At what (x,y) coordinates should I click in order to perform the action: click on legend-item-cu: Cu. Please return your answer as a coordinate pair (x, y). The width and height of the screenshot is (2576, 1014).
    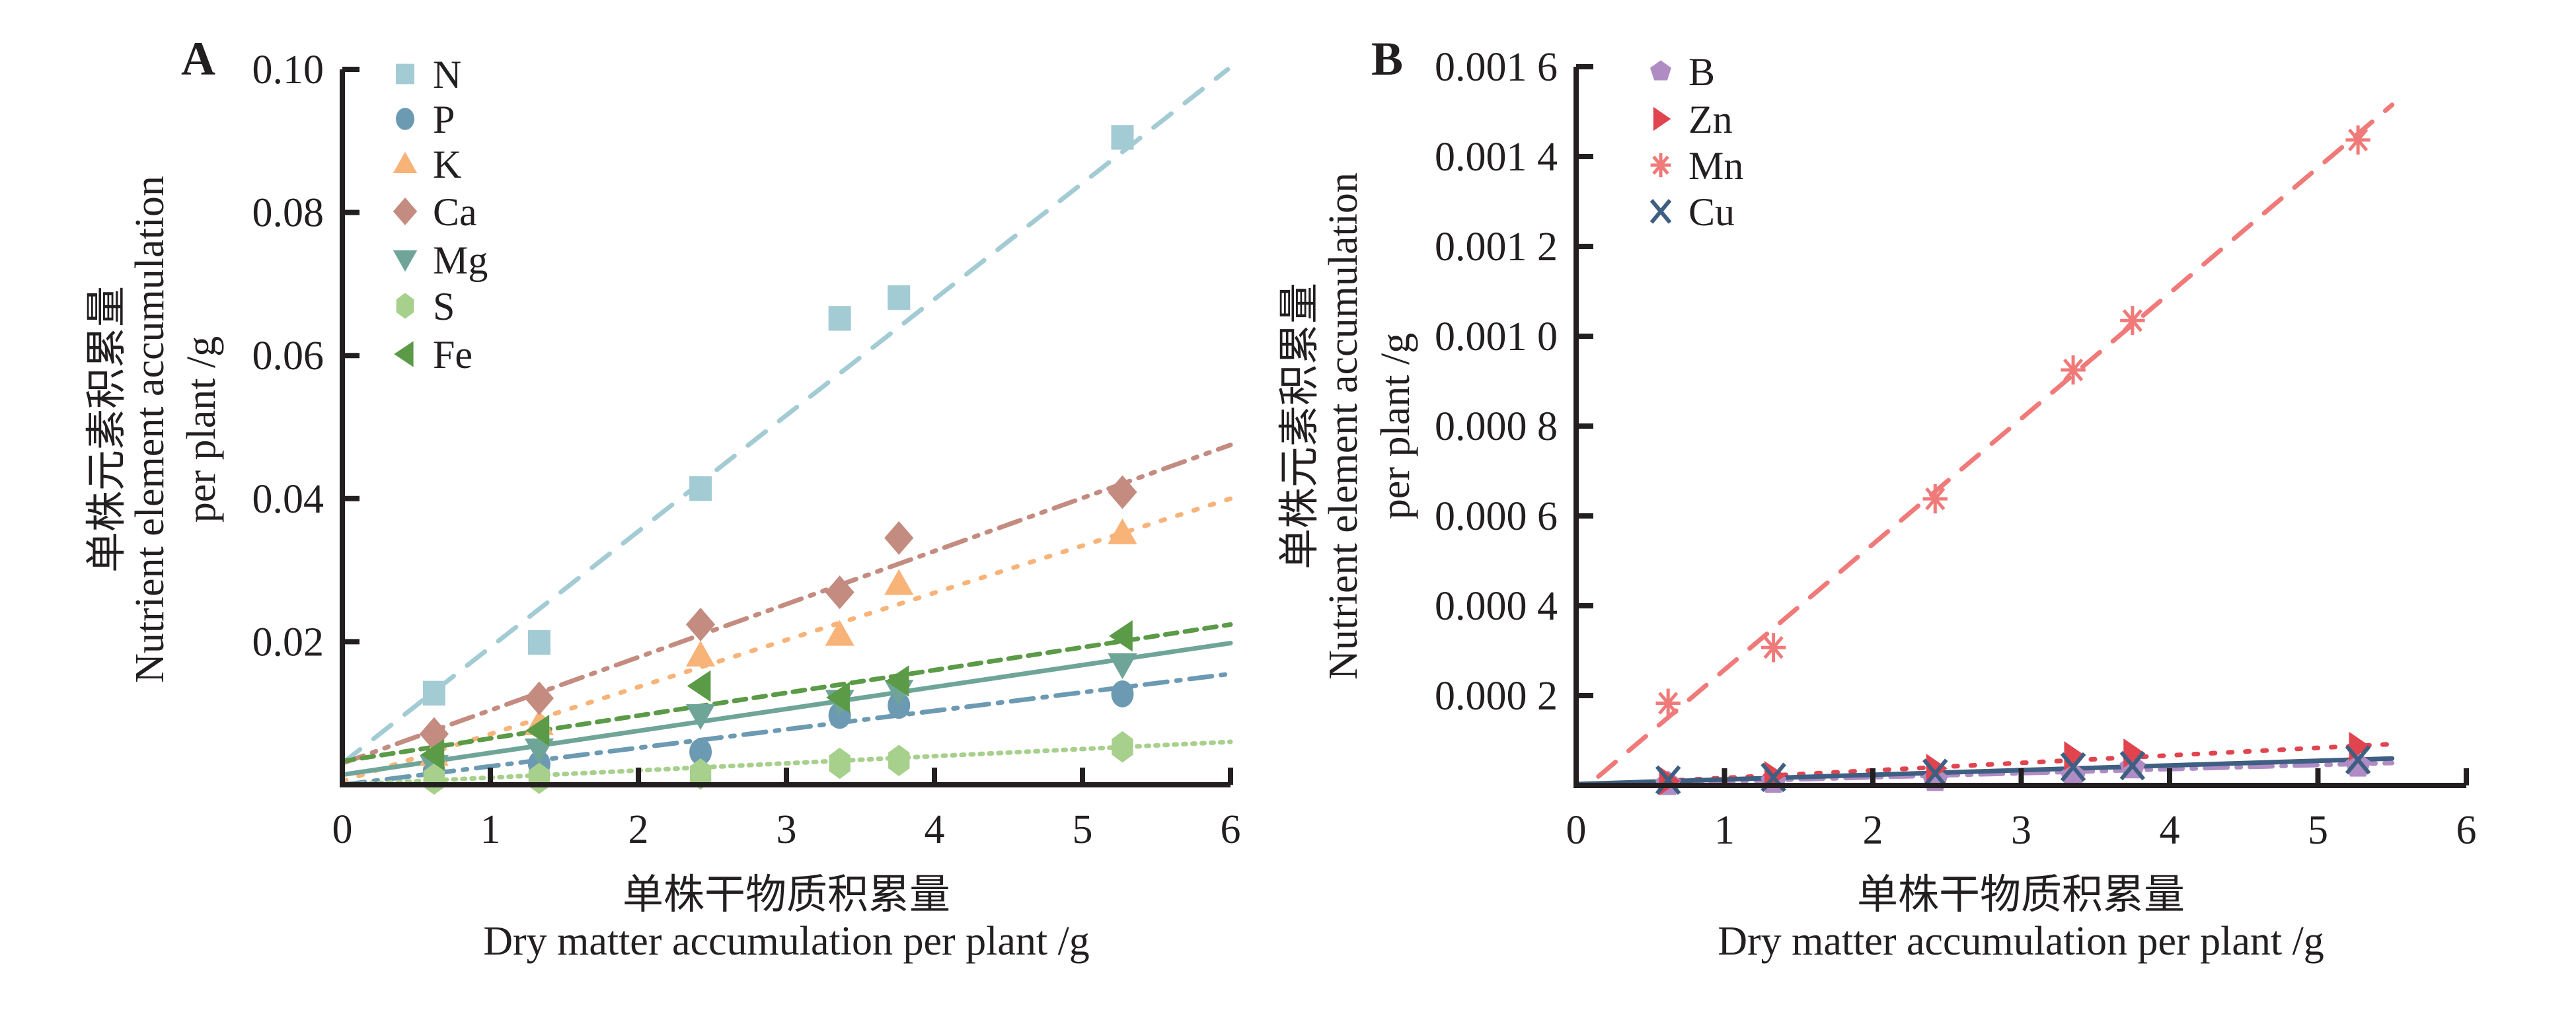
    Looking at the image, I should click on (1692, 212).